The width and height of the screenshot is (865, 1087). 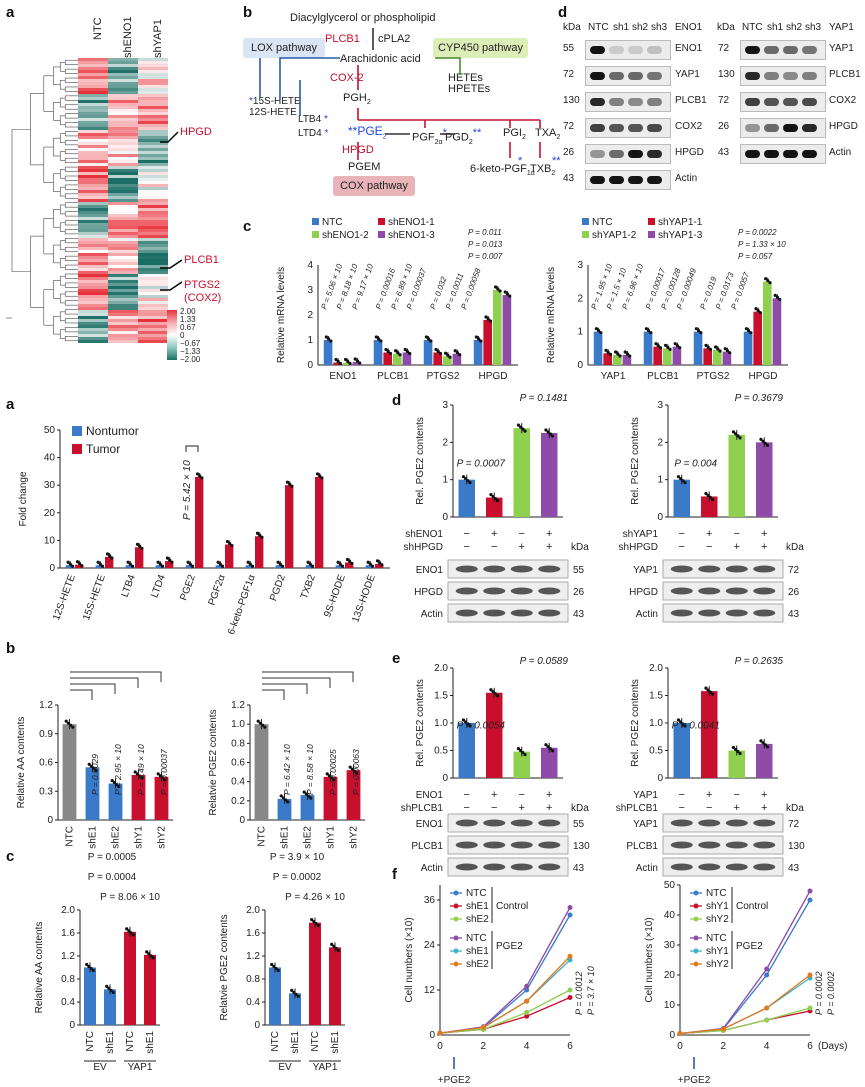 What do you see at coordinates (347, 78) in the screenshot?
I see `pathway-cox2: COX-2` at bounding box center [347, 78].